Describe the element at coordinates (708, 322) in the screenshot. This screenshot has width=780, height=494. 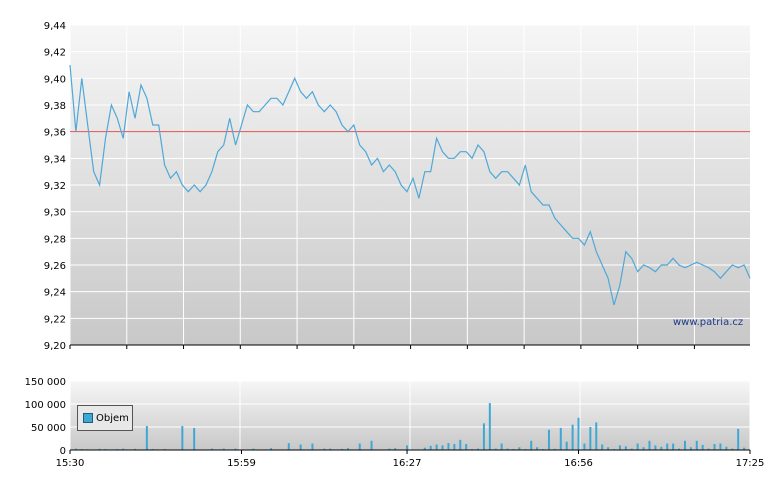
I see `watermark-text: www.patria.cz` at that location.